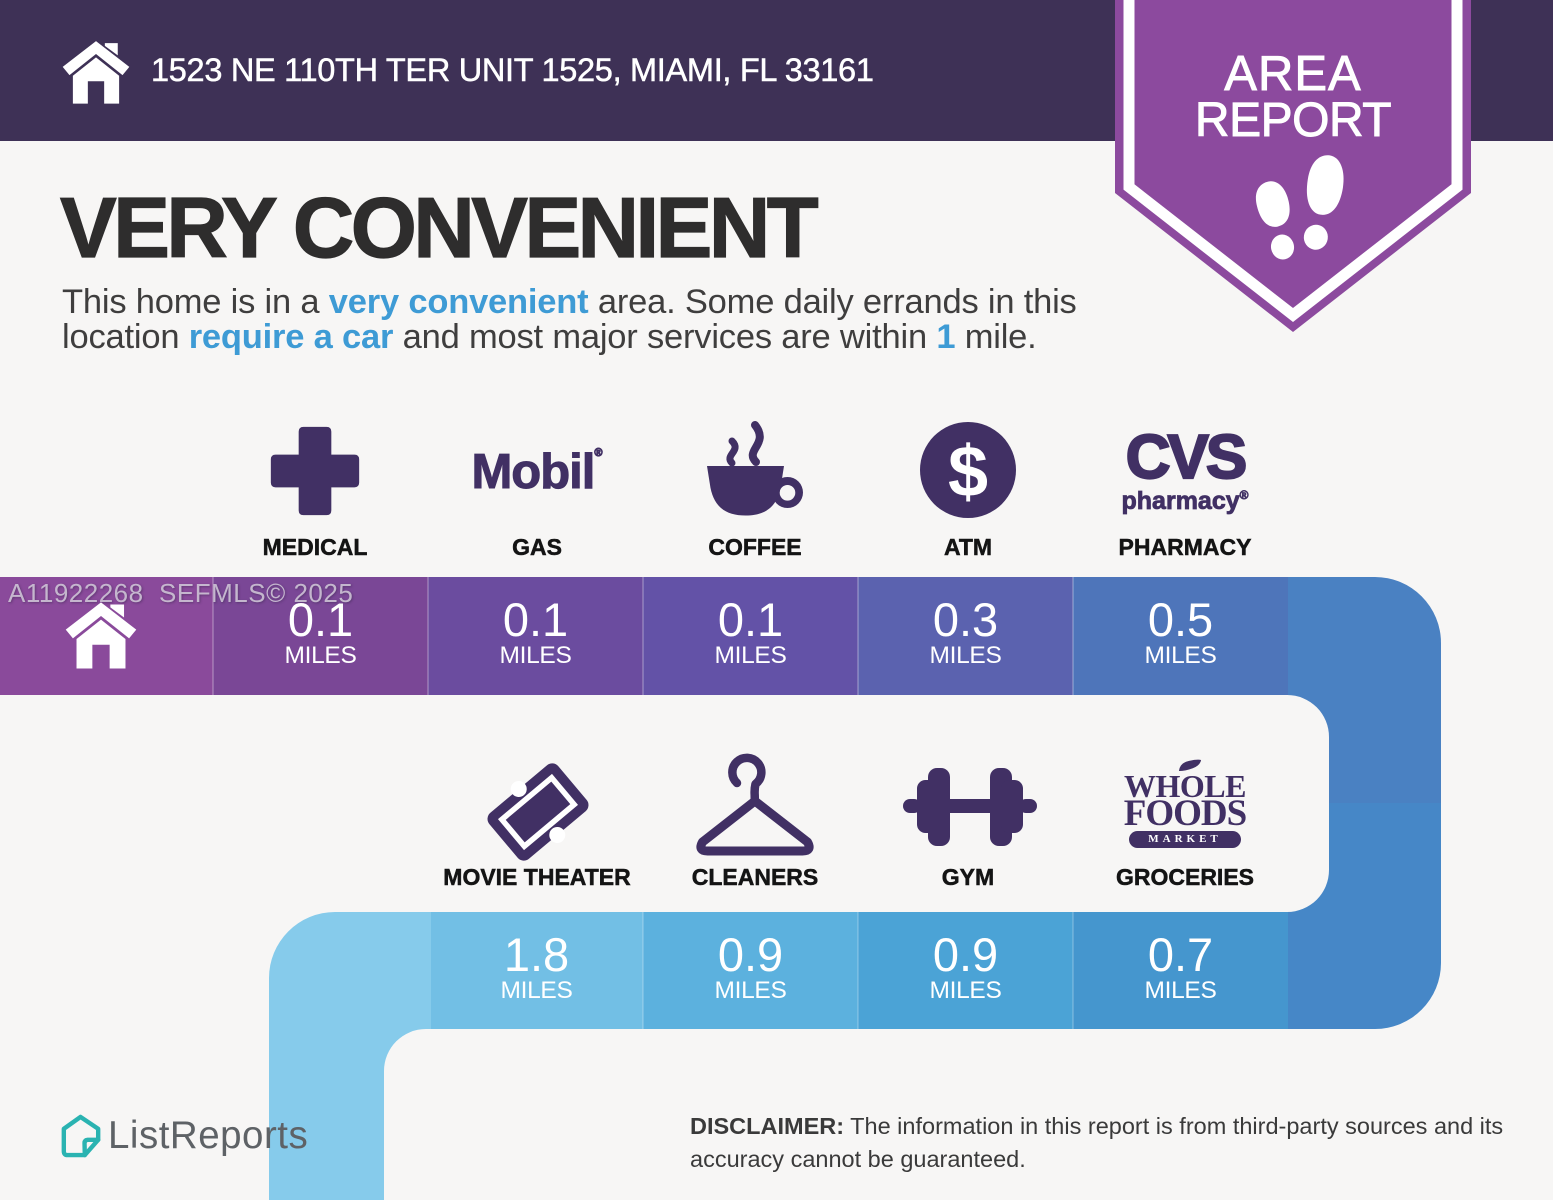 The image size is (1553, 1200). What do you see at coordinates (1293, 120) in the screenshot?
I see `svg-text: REPORT` at bounding box center [1293, 120].